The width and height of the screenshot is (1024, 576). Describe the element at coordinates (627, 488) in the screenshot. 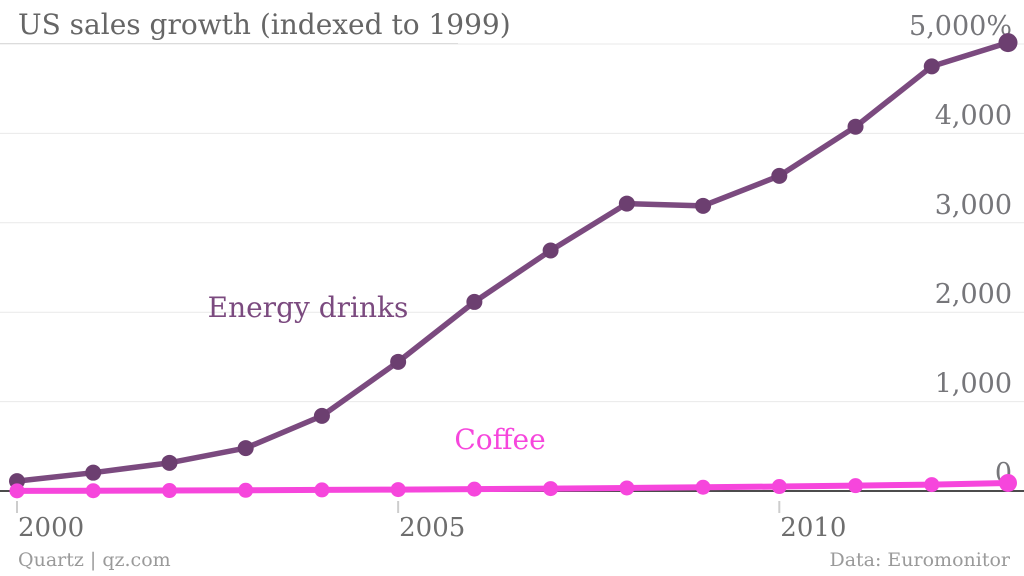

I see `series-point-coffee-2008` at that location.